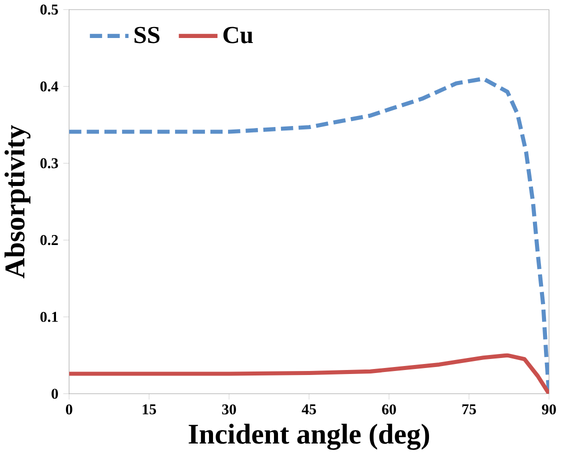  What do you see at coordinates (469, 409) in the screenshot?
I see `x-tick-label: 75` at bounding box center [469, 409].